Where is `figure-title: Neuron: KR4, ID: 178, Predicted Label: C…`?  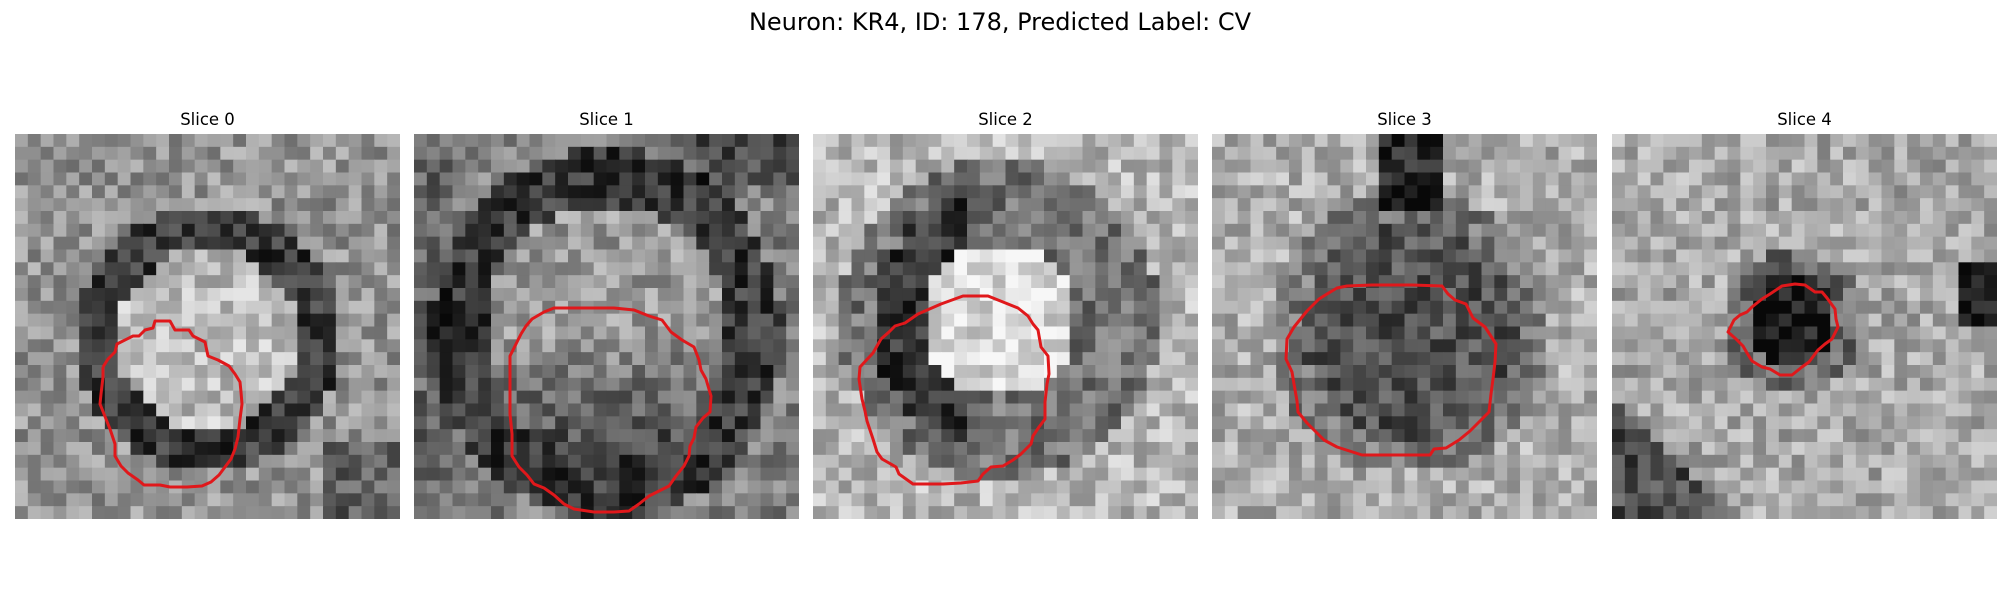
figure-title: Neuron: KR4, ID: 178, Predicted Label: C… is located at coordinates (1000, 22).